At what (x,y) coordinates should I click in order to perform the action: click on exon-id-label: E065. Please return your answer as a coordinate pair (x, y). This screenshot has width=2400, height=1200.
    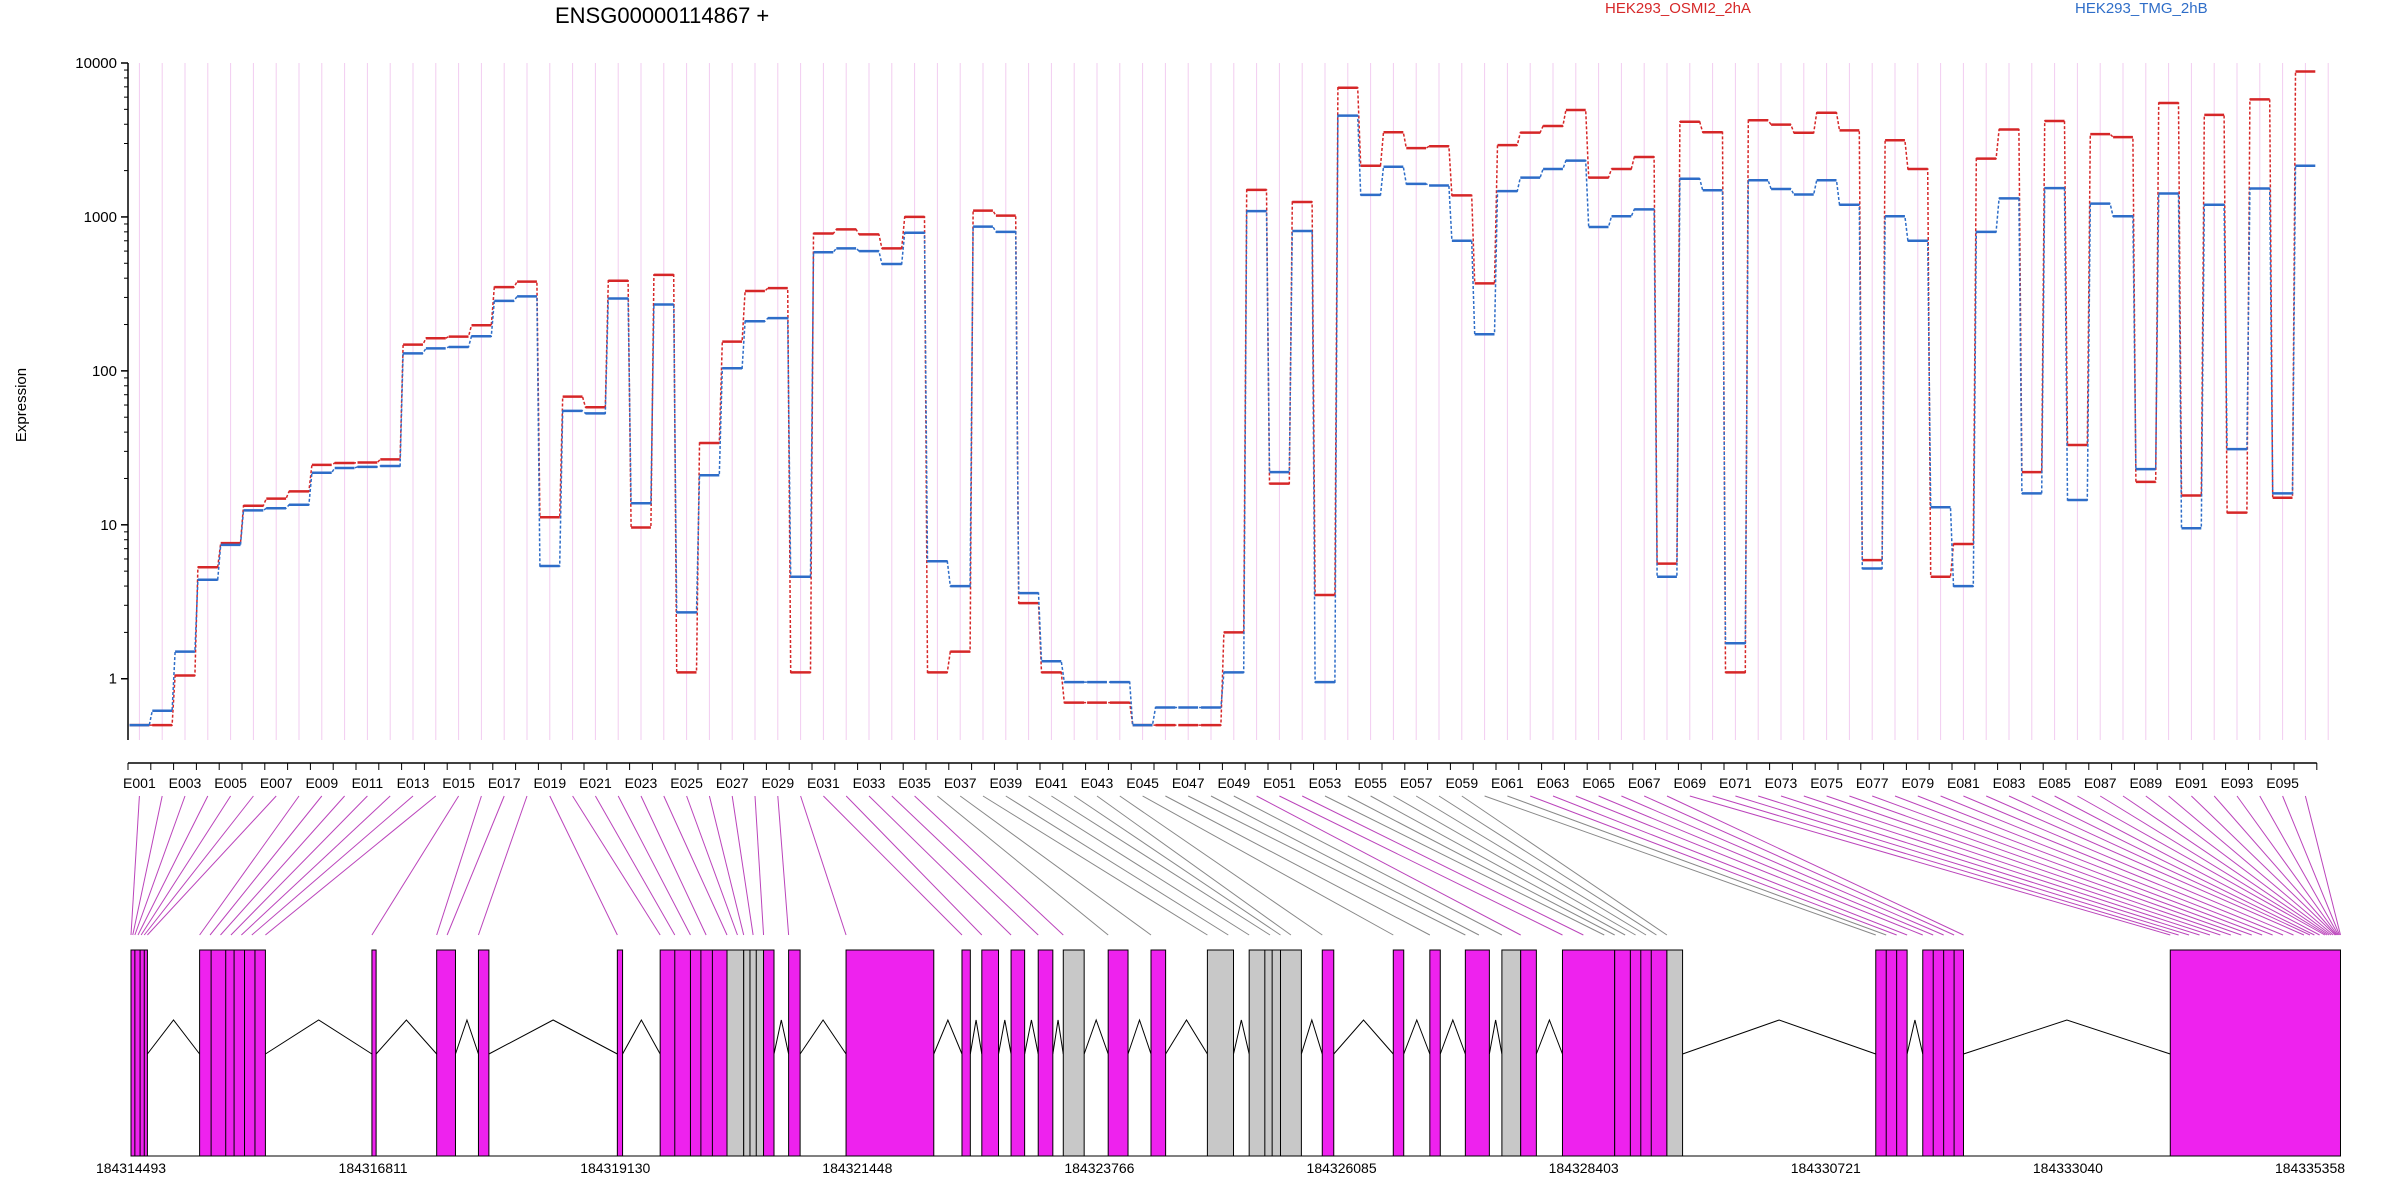
    Looking at the image, I should click on (1598, 783).